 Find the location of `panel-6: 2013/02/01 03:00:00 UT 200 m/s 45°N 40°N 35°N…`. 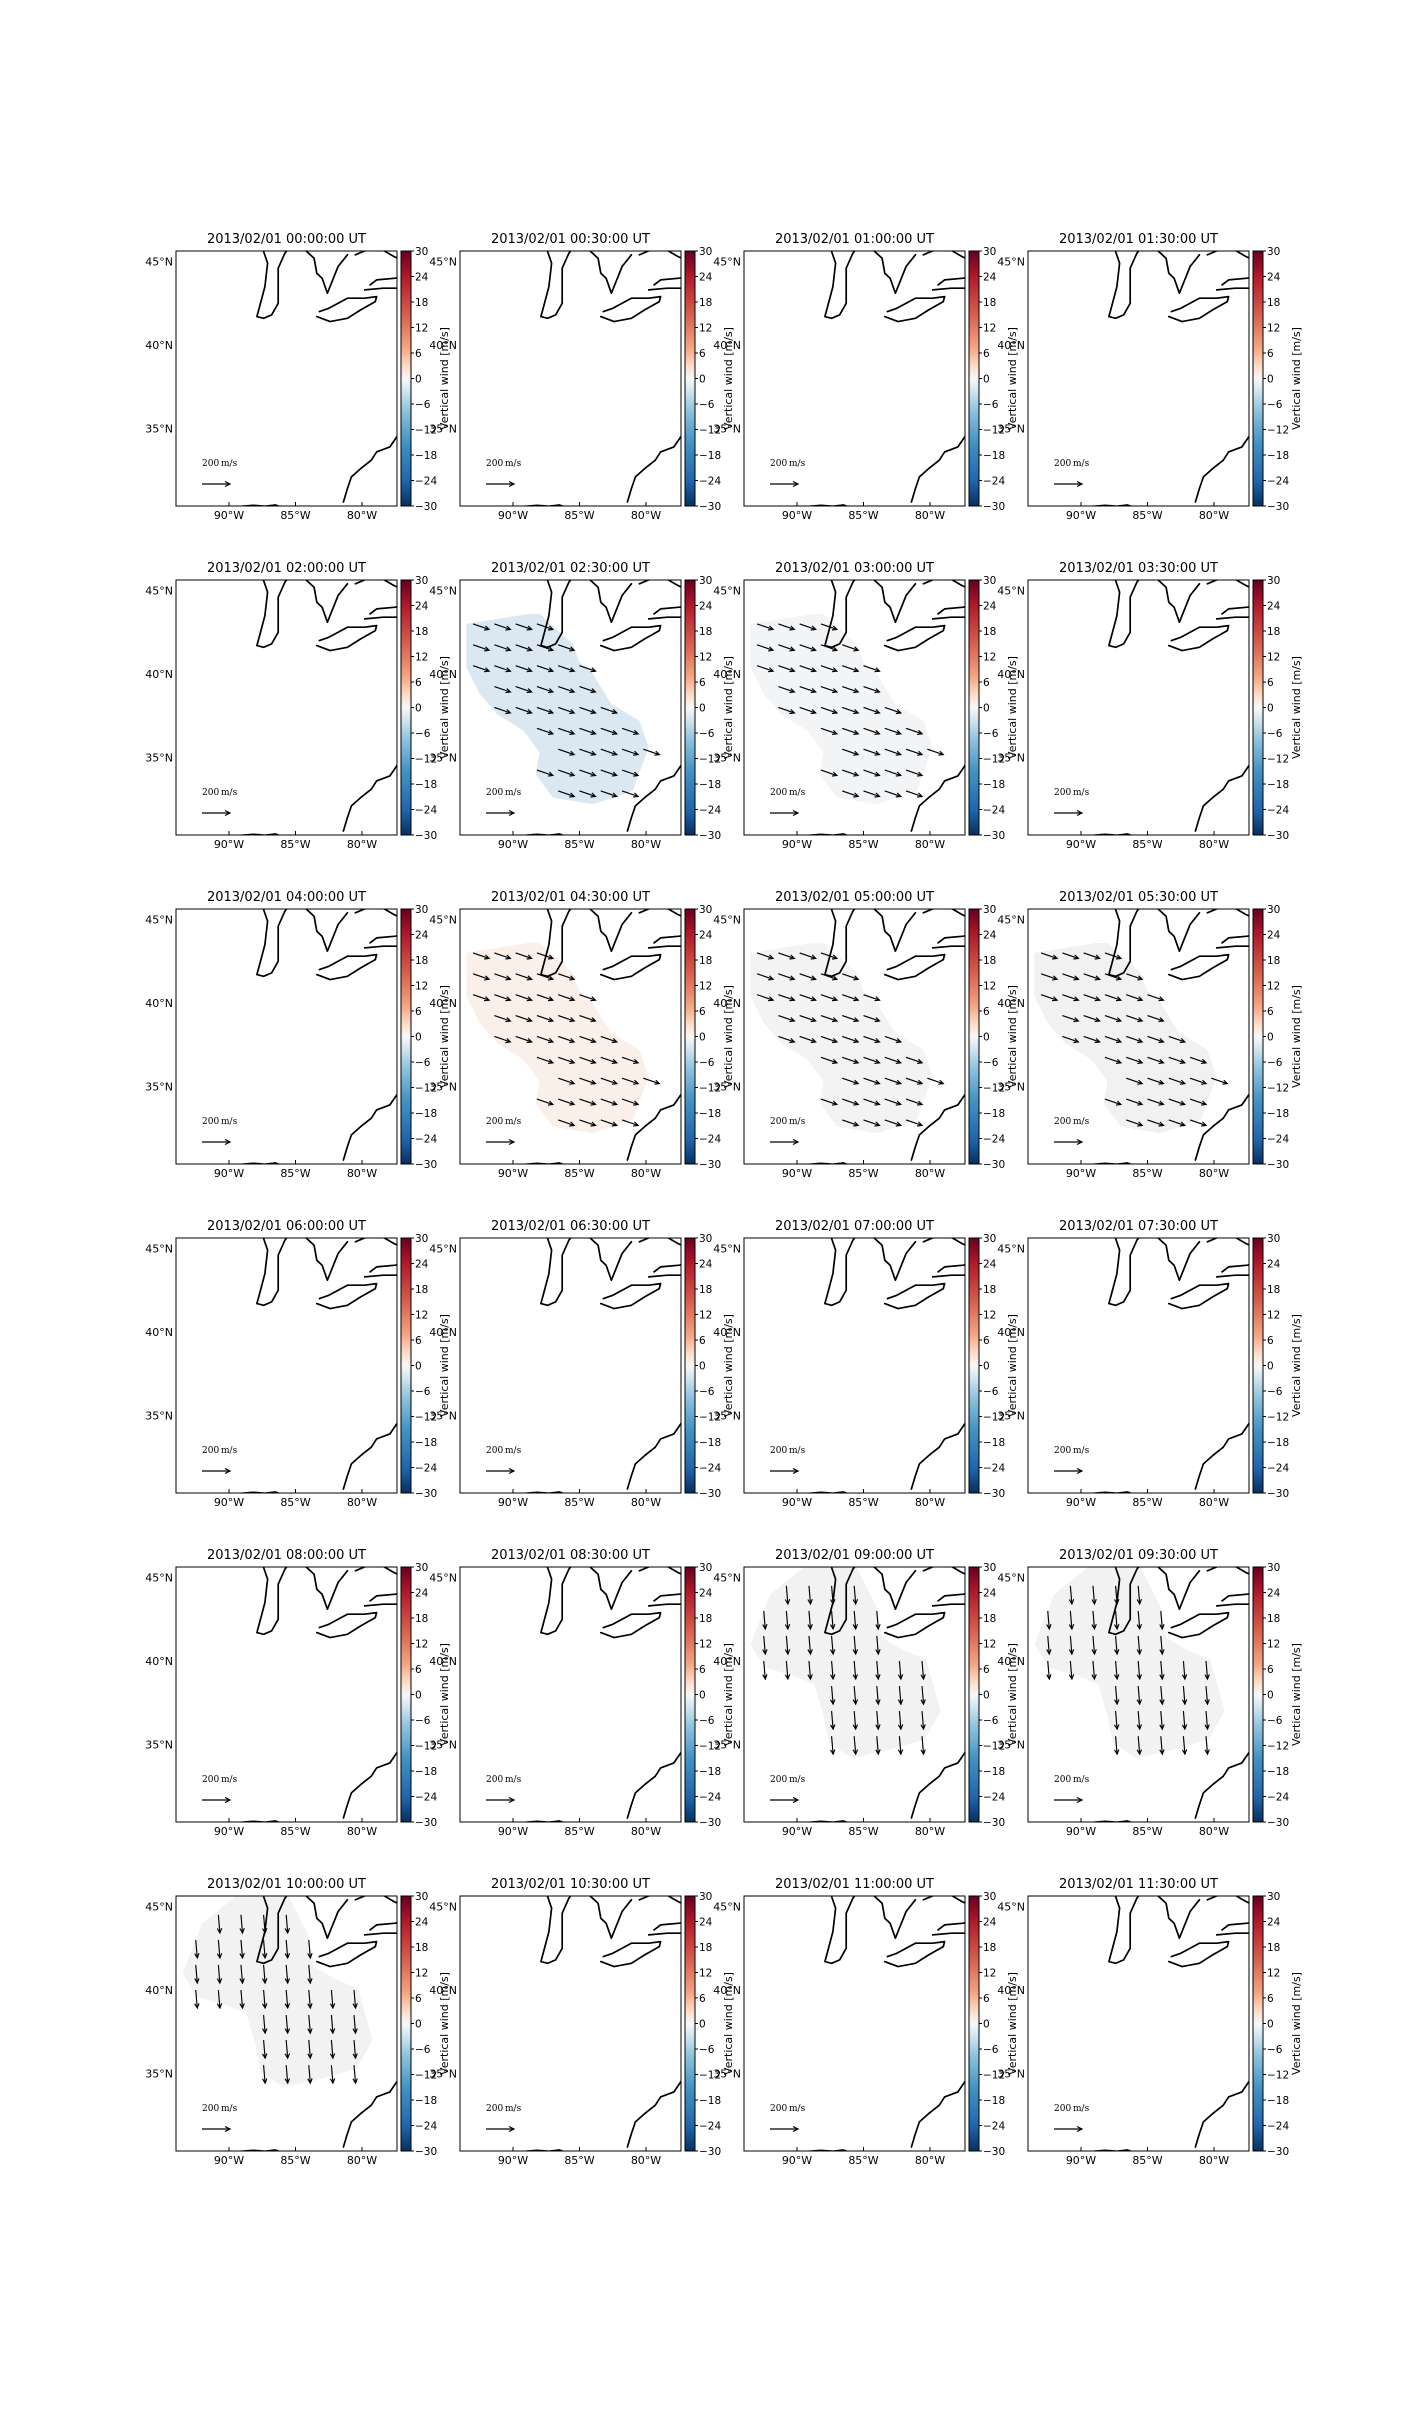

panel-6: 2013/02/01 03:00:00 UT 200 m/s 45°N 40°N 35°N… is located at coordinates (866, 706).